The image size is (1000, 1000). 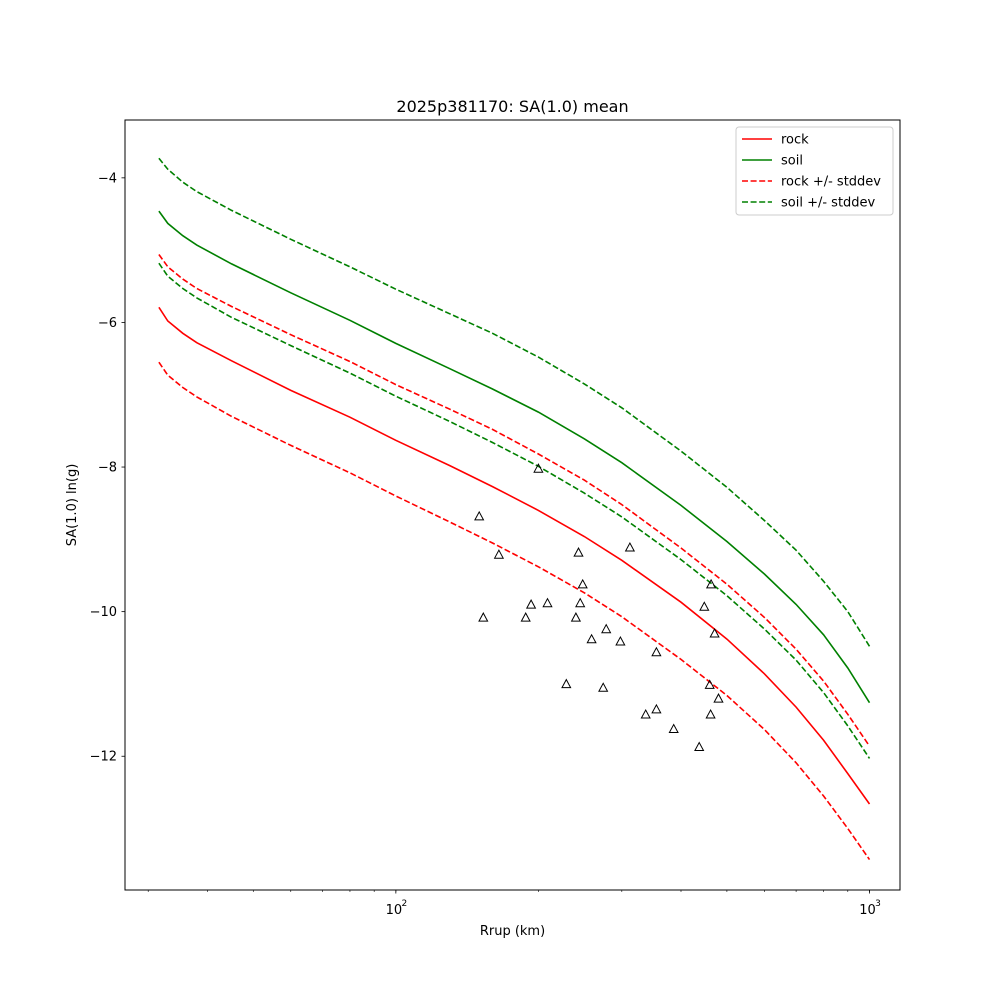 I want to click on y-axis-label: SA(1.0) ln(g), so click(x=72, y=505).